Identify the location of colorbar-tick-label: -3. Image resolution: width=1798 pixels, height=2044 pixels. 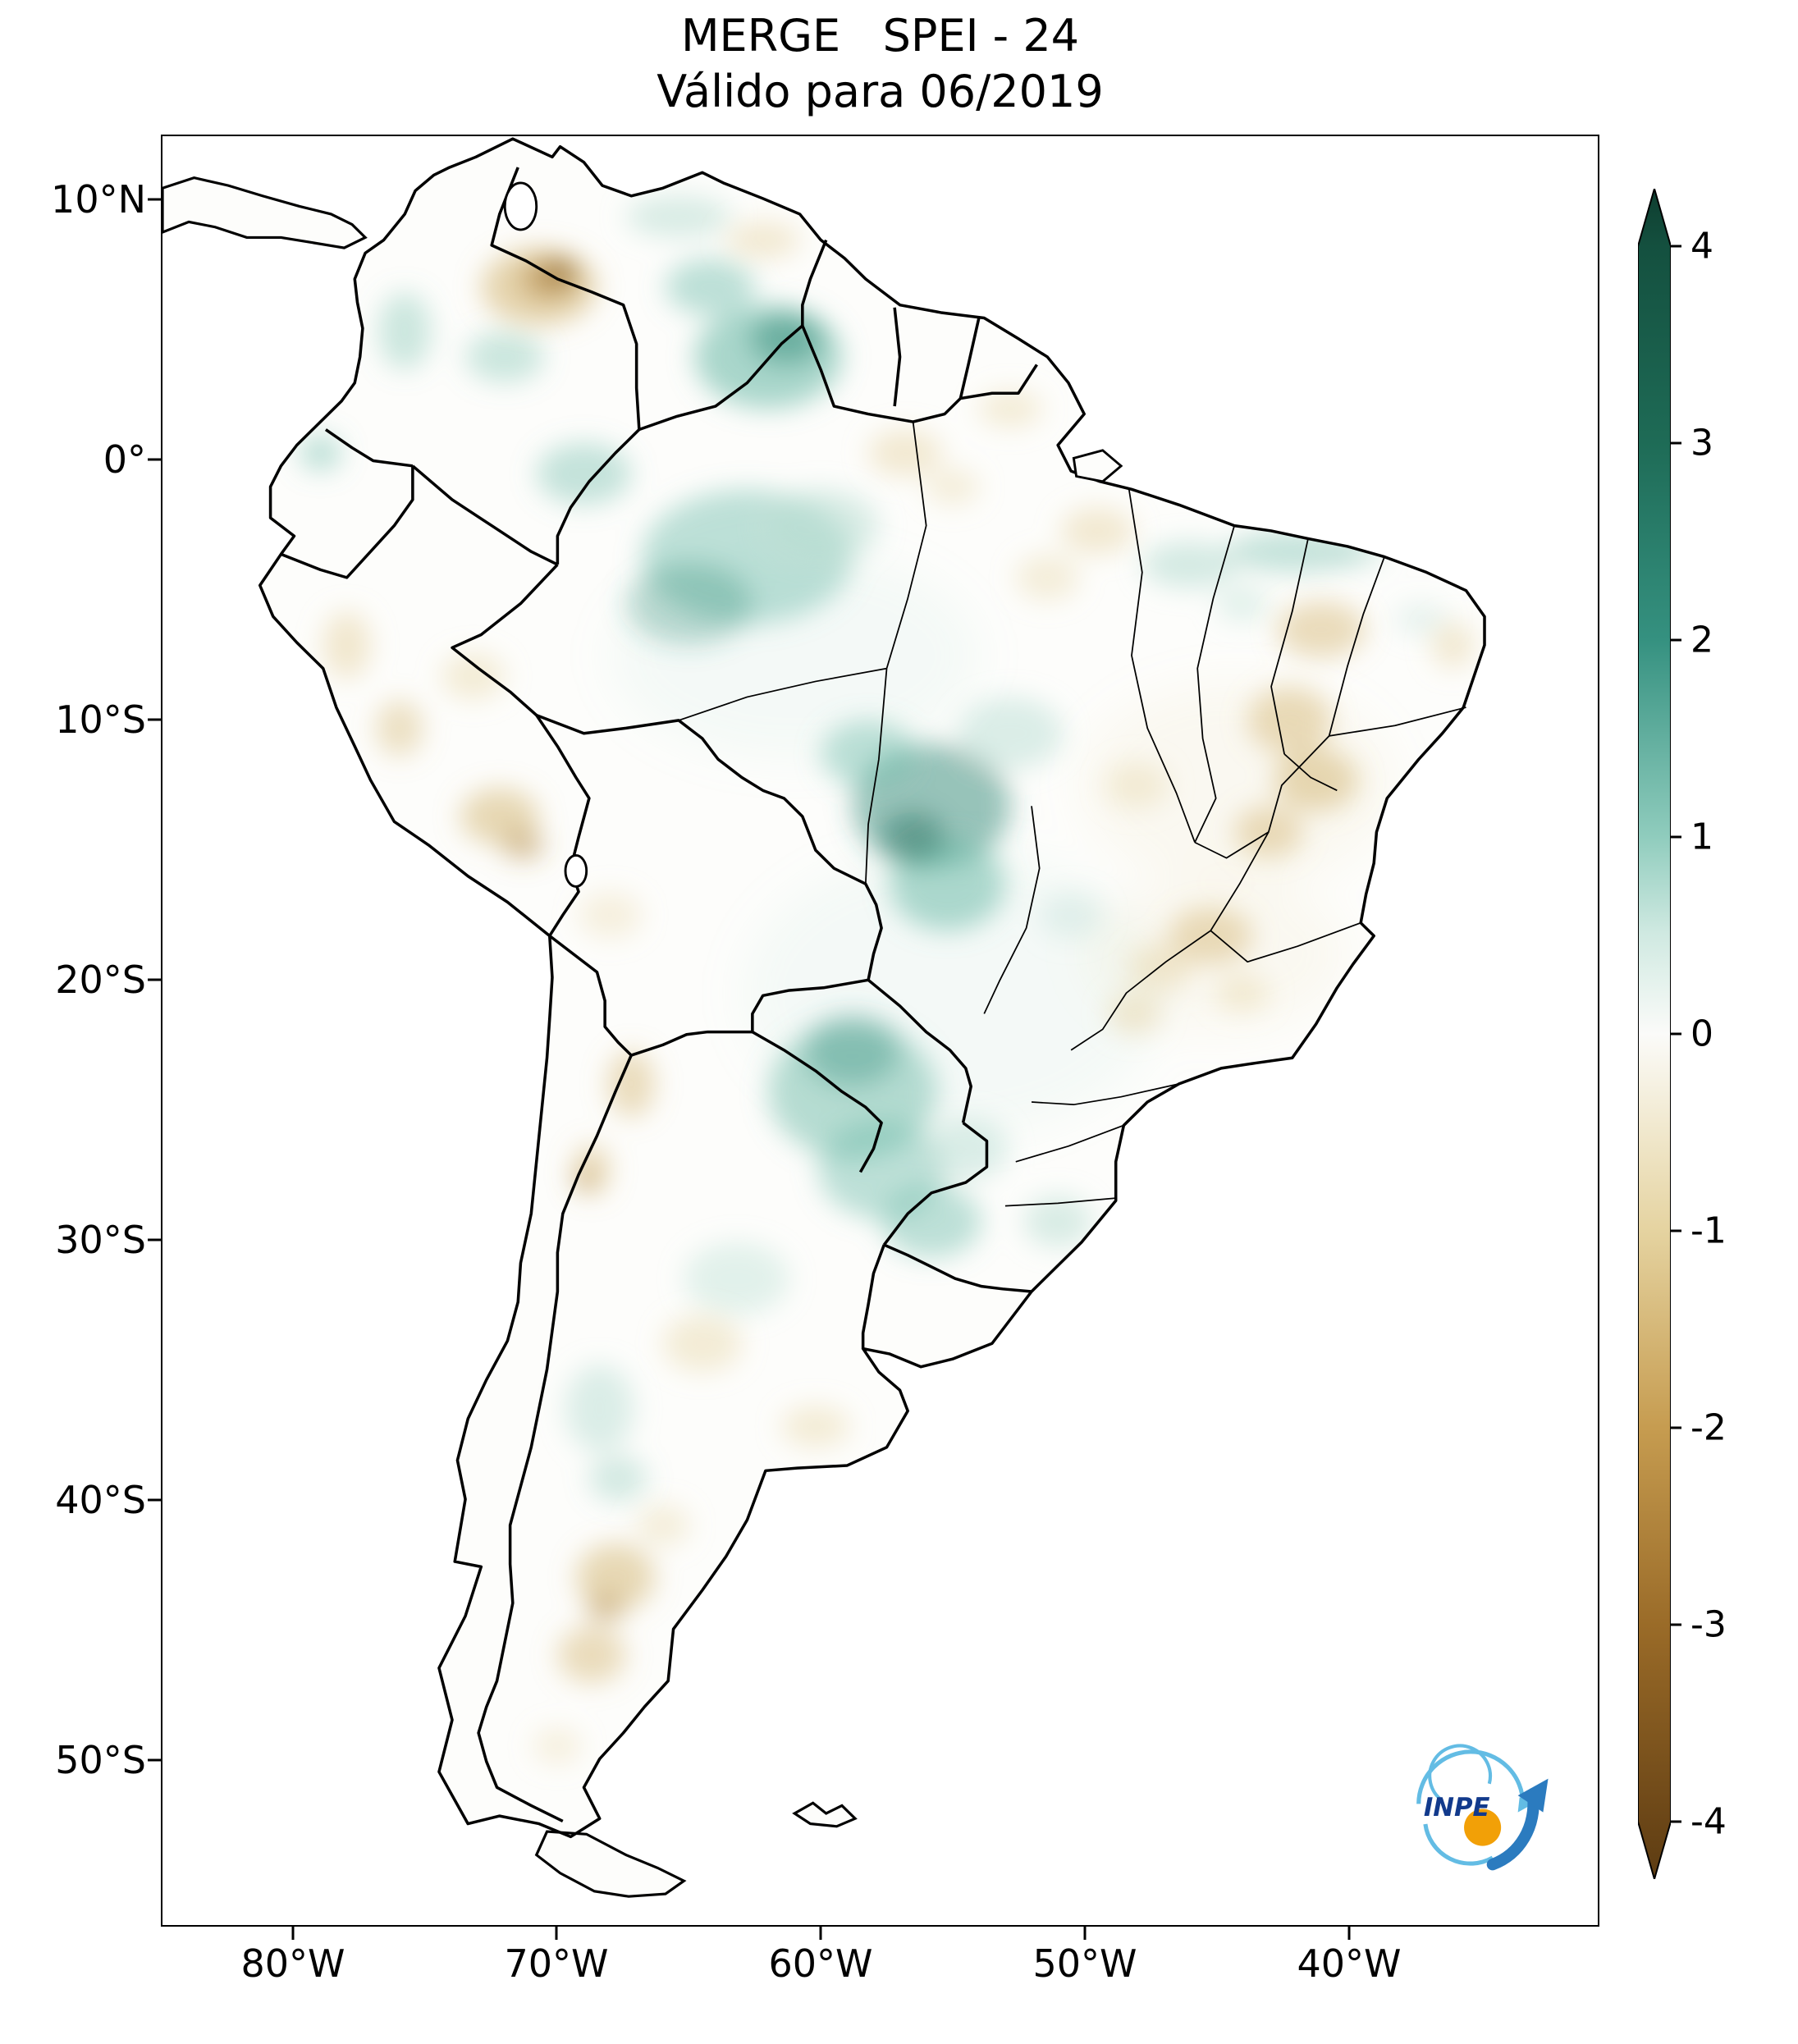
(1708, 1624).